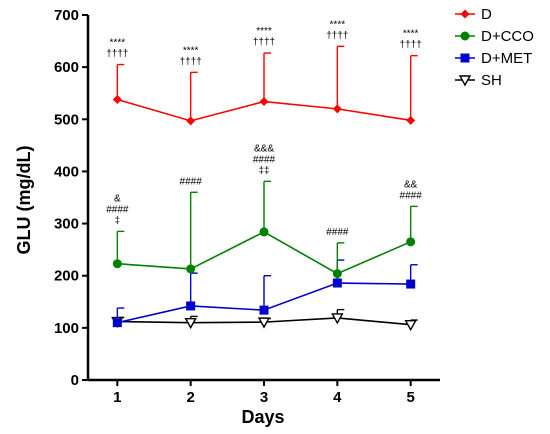 Image resolution: width=550 pixels, height=434 pixels. Describe the element at coordinates (66, 15) in the screenshot. I see `y-tick-label: 700` at that location.